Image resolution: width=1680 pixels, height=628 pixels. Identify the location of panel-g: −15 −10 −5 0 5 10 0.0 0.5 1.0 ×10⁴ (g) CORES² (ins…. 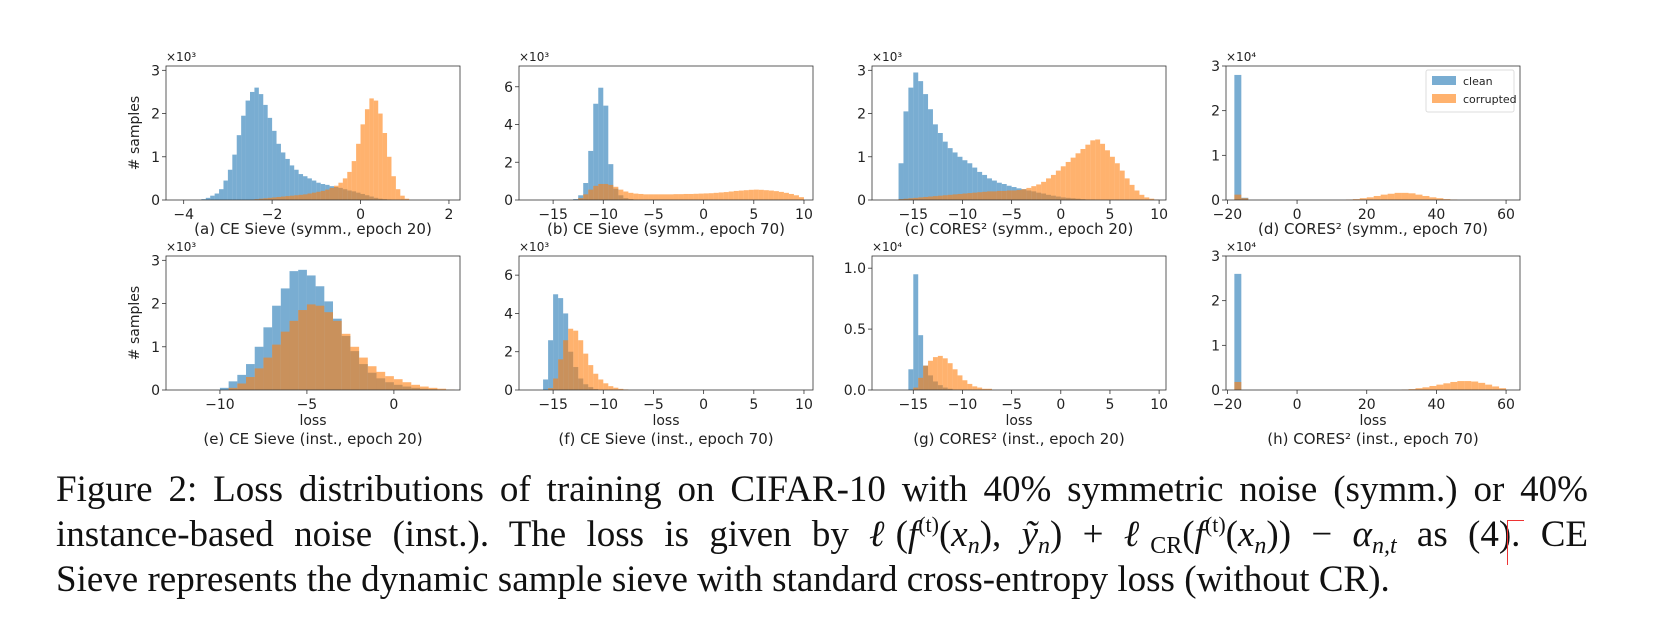
(1006, 344).